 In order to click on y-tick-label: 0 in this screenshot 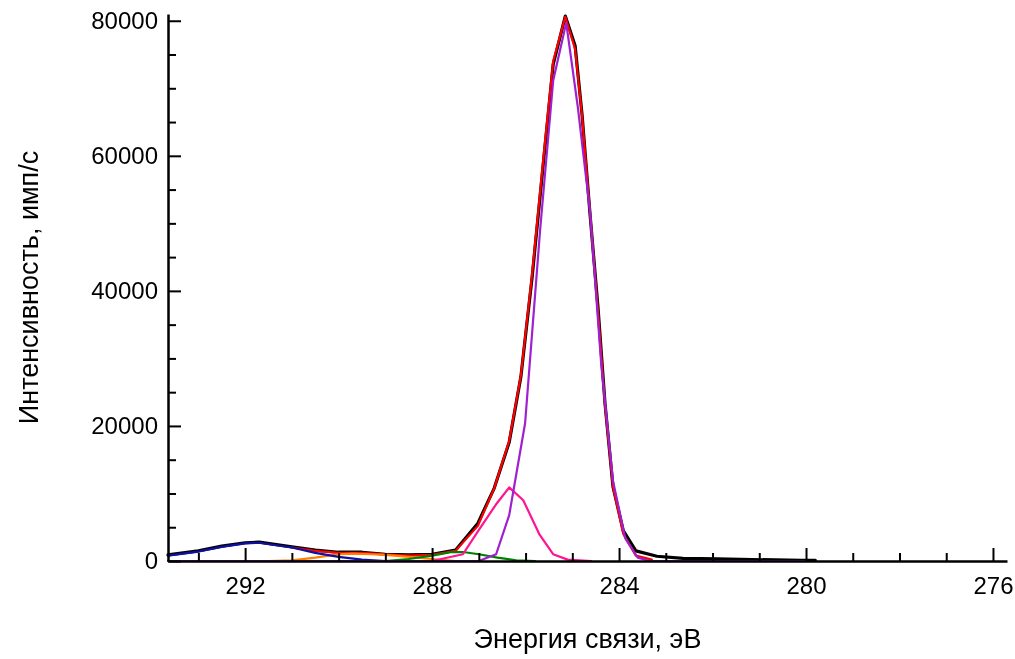, I will do `click(151, 561)`.